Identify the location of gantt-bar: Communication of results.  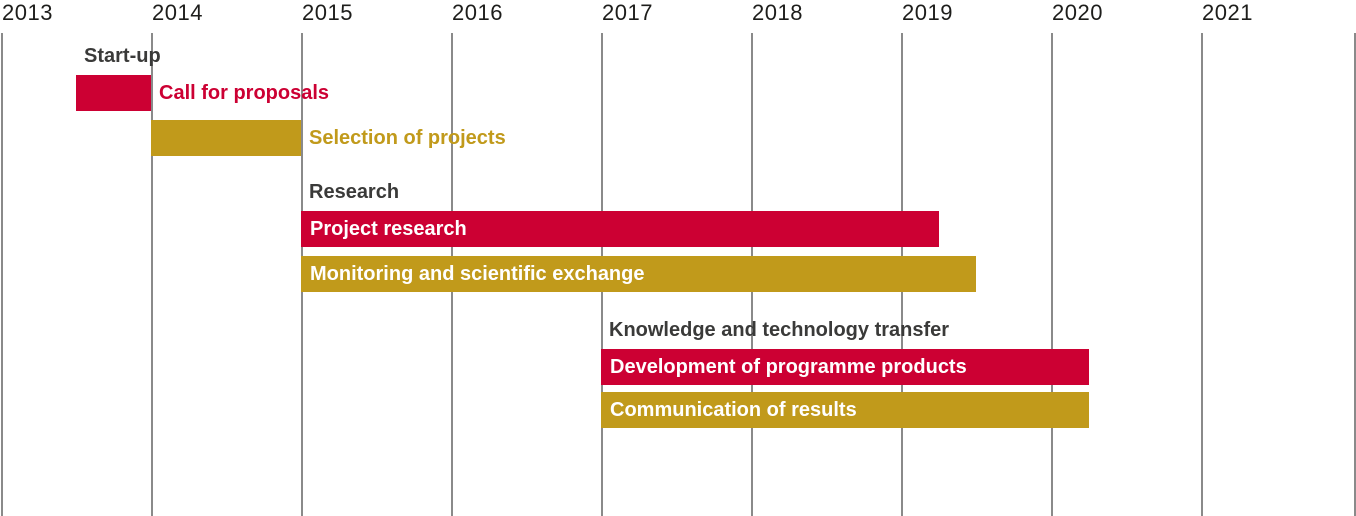
(845, 410).